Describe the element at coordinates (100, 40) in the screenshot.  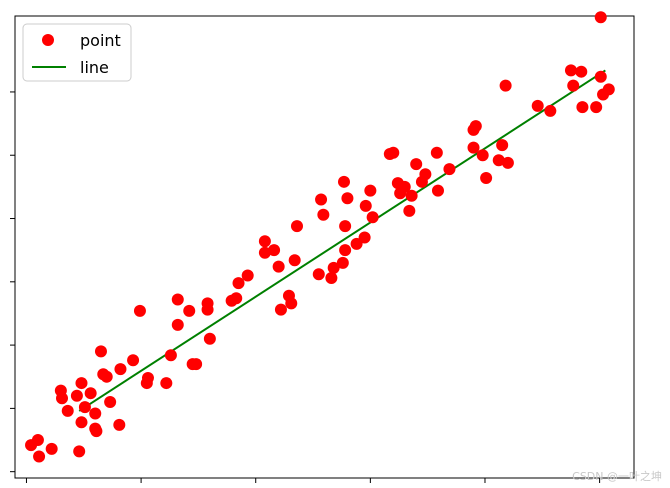
I see `legend-point-label: point` at that location.